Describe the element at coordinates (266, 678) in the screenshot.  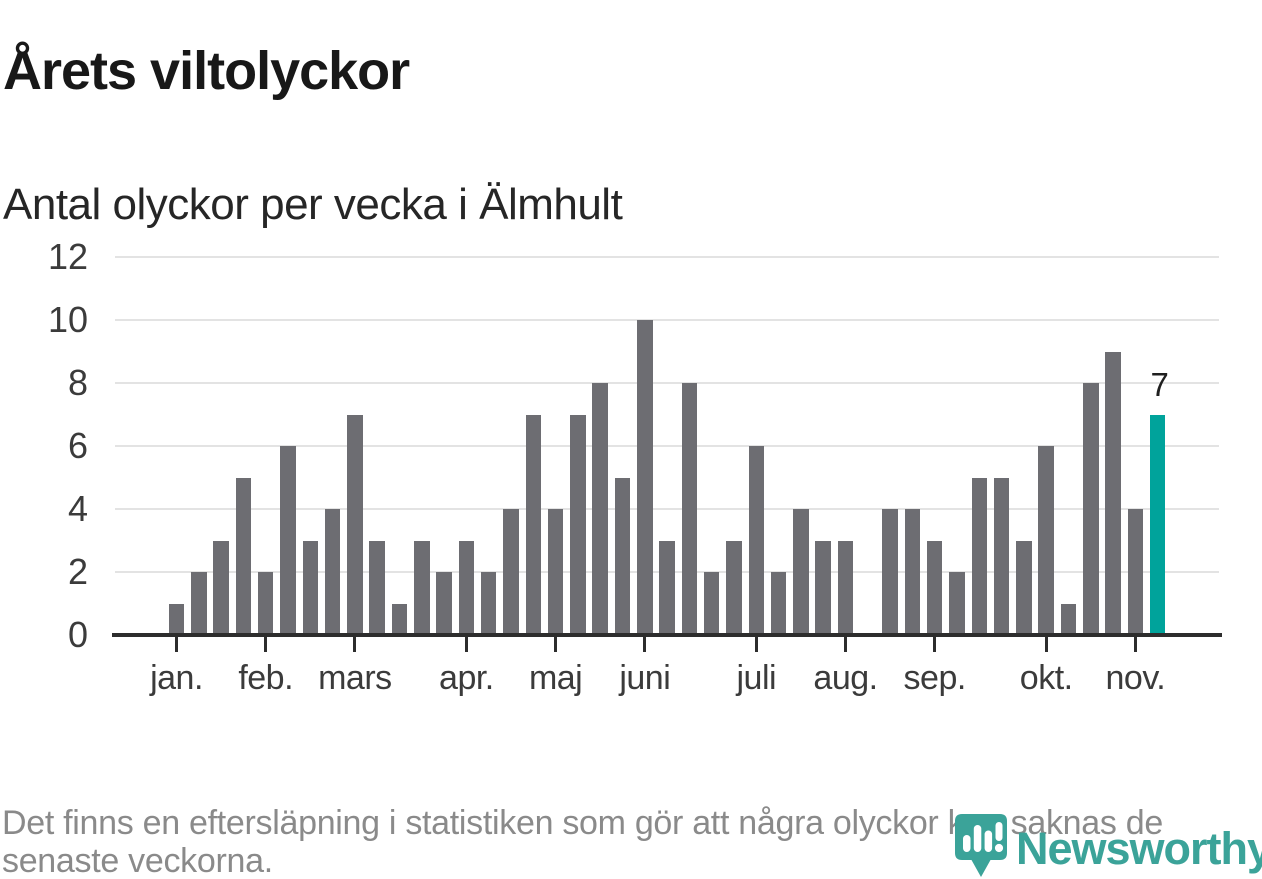
I see `month-label-feb: feb.` at that location.